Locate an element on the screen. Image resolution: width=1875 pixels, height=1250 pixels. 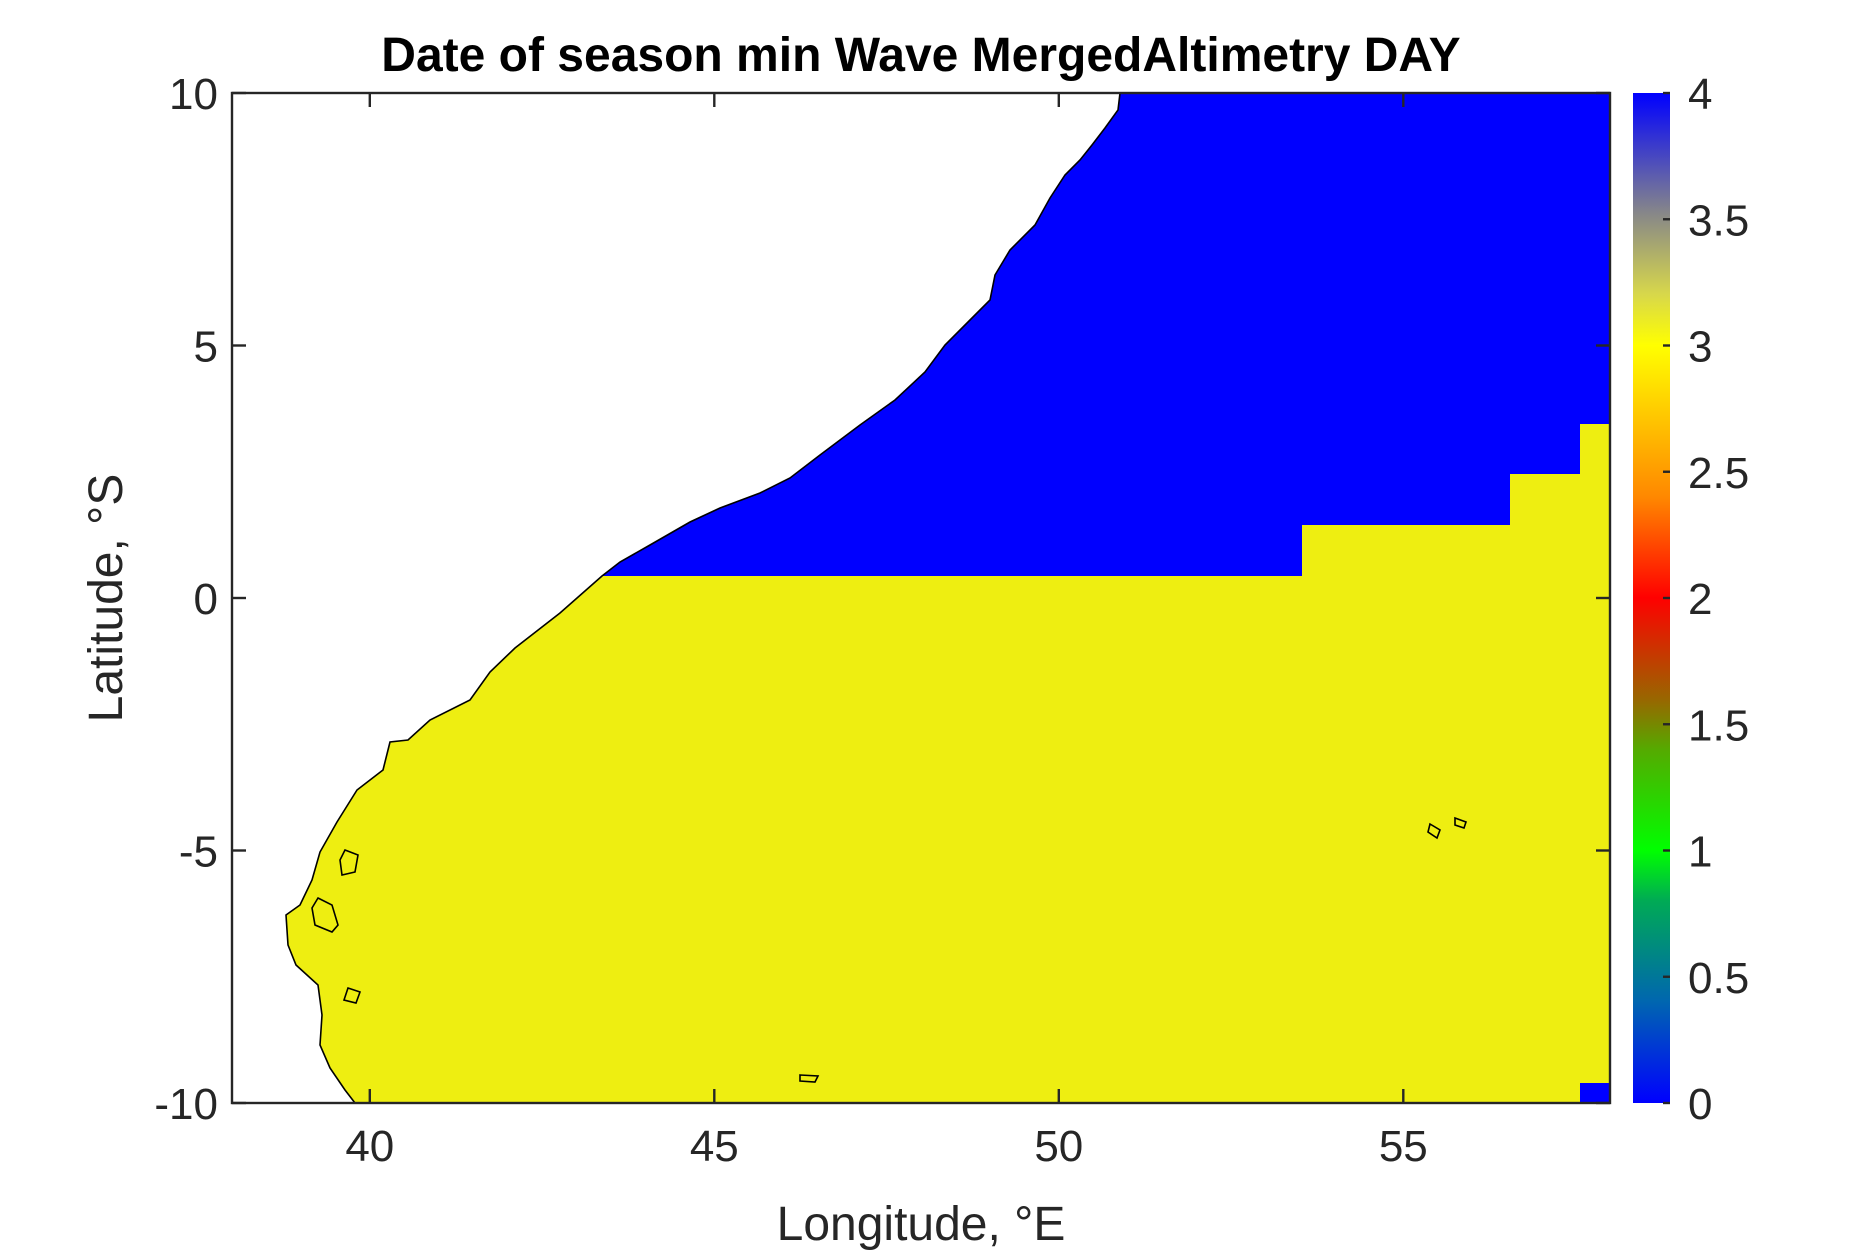
colorbar-tick-label: 1 is located at coordinates (1700, 852).